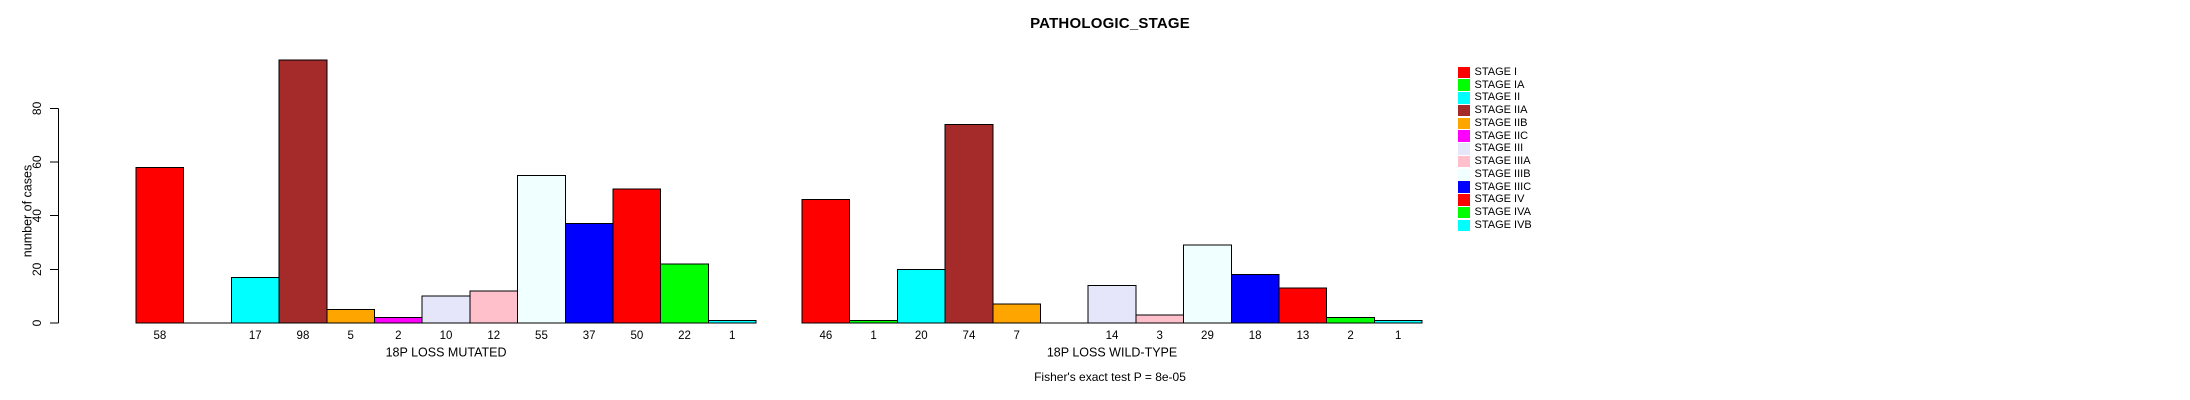 The height and width of the screenshot is (400, 2190). I want to click on legend-item: STAGE IIIB, so click(1495, 174).